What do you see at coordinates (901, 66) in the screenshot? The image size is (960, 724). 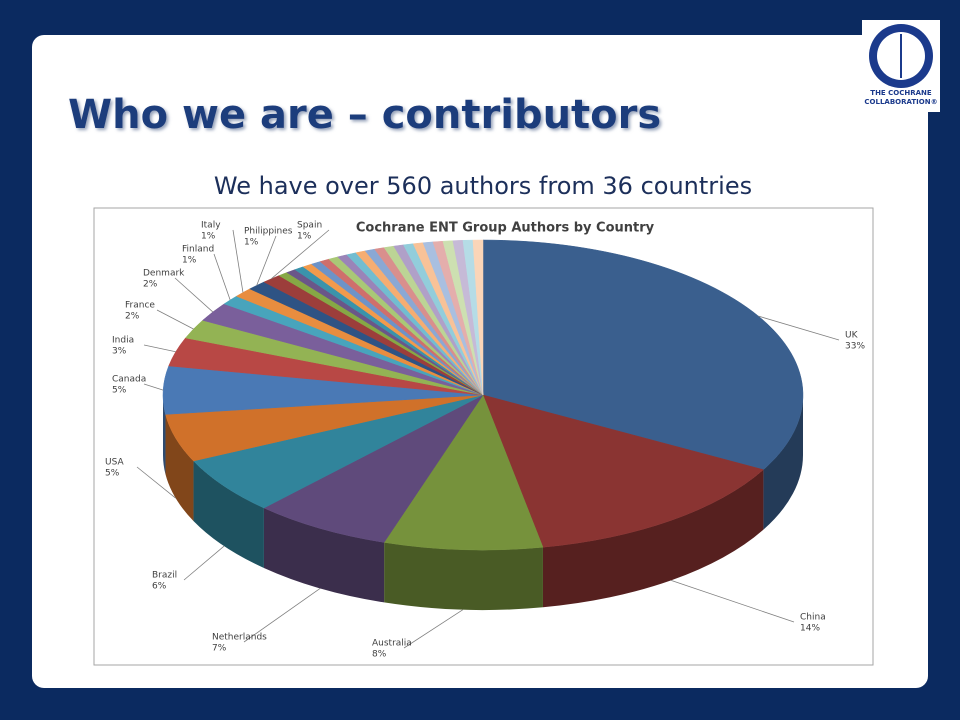 I see `logo: THE COCHRANE COLLABORATION®` at bounding box center [901, 66].